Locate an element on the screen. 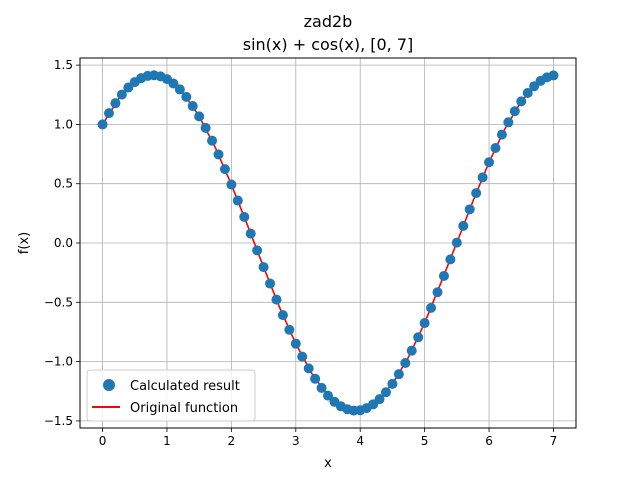 This screenshot has width=640, height=484. x-axis-ticks: 0 1 2 3 4 5 6 7 is located at coordinates (328, 438).